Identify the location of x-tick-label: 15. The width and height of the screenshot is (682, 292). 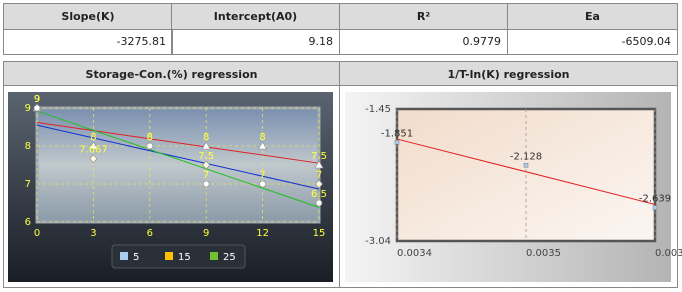
(319, 233).